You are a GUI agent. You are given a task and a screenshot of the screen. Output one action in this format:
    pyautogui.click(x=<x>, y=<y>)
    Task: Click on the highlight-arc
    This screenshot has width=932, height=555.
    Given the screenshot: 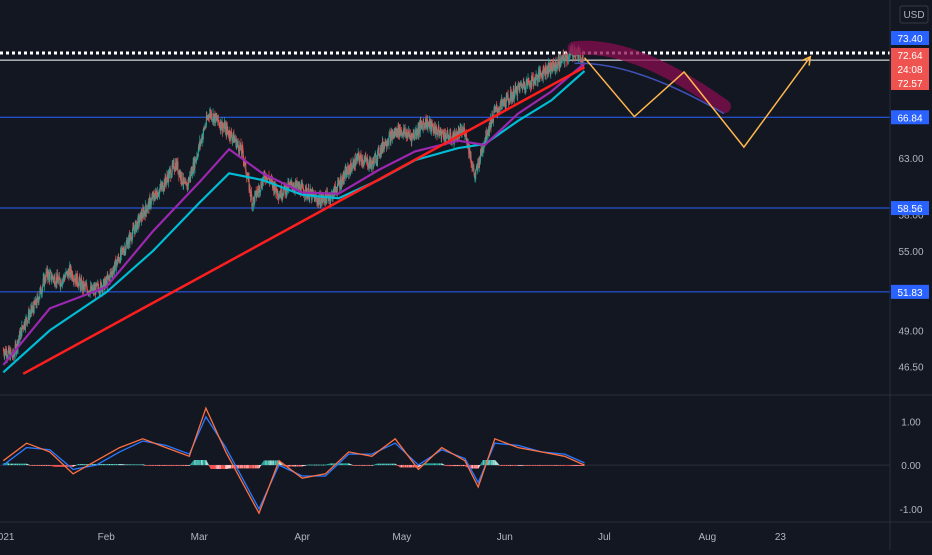 What is the action you would take?
    pyautogui.click(x=649, y=77)
    